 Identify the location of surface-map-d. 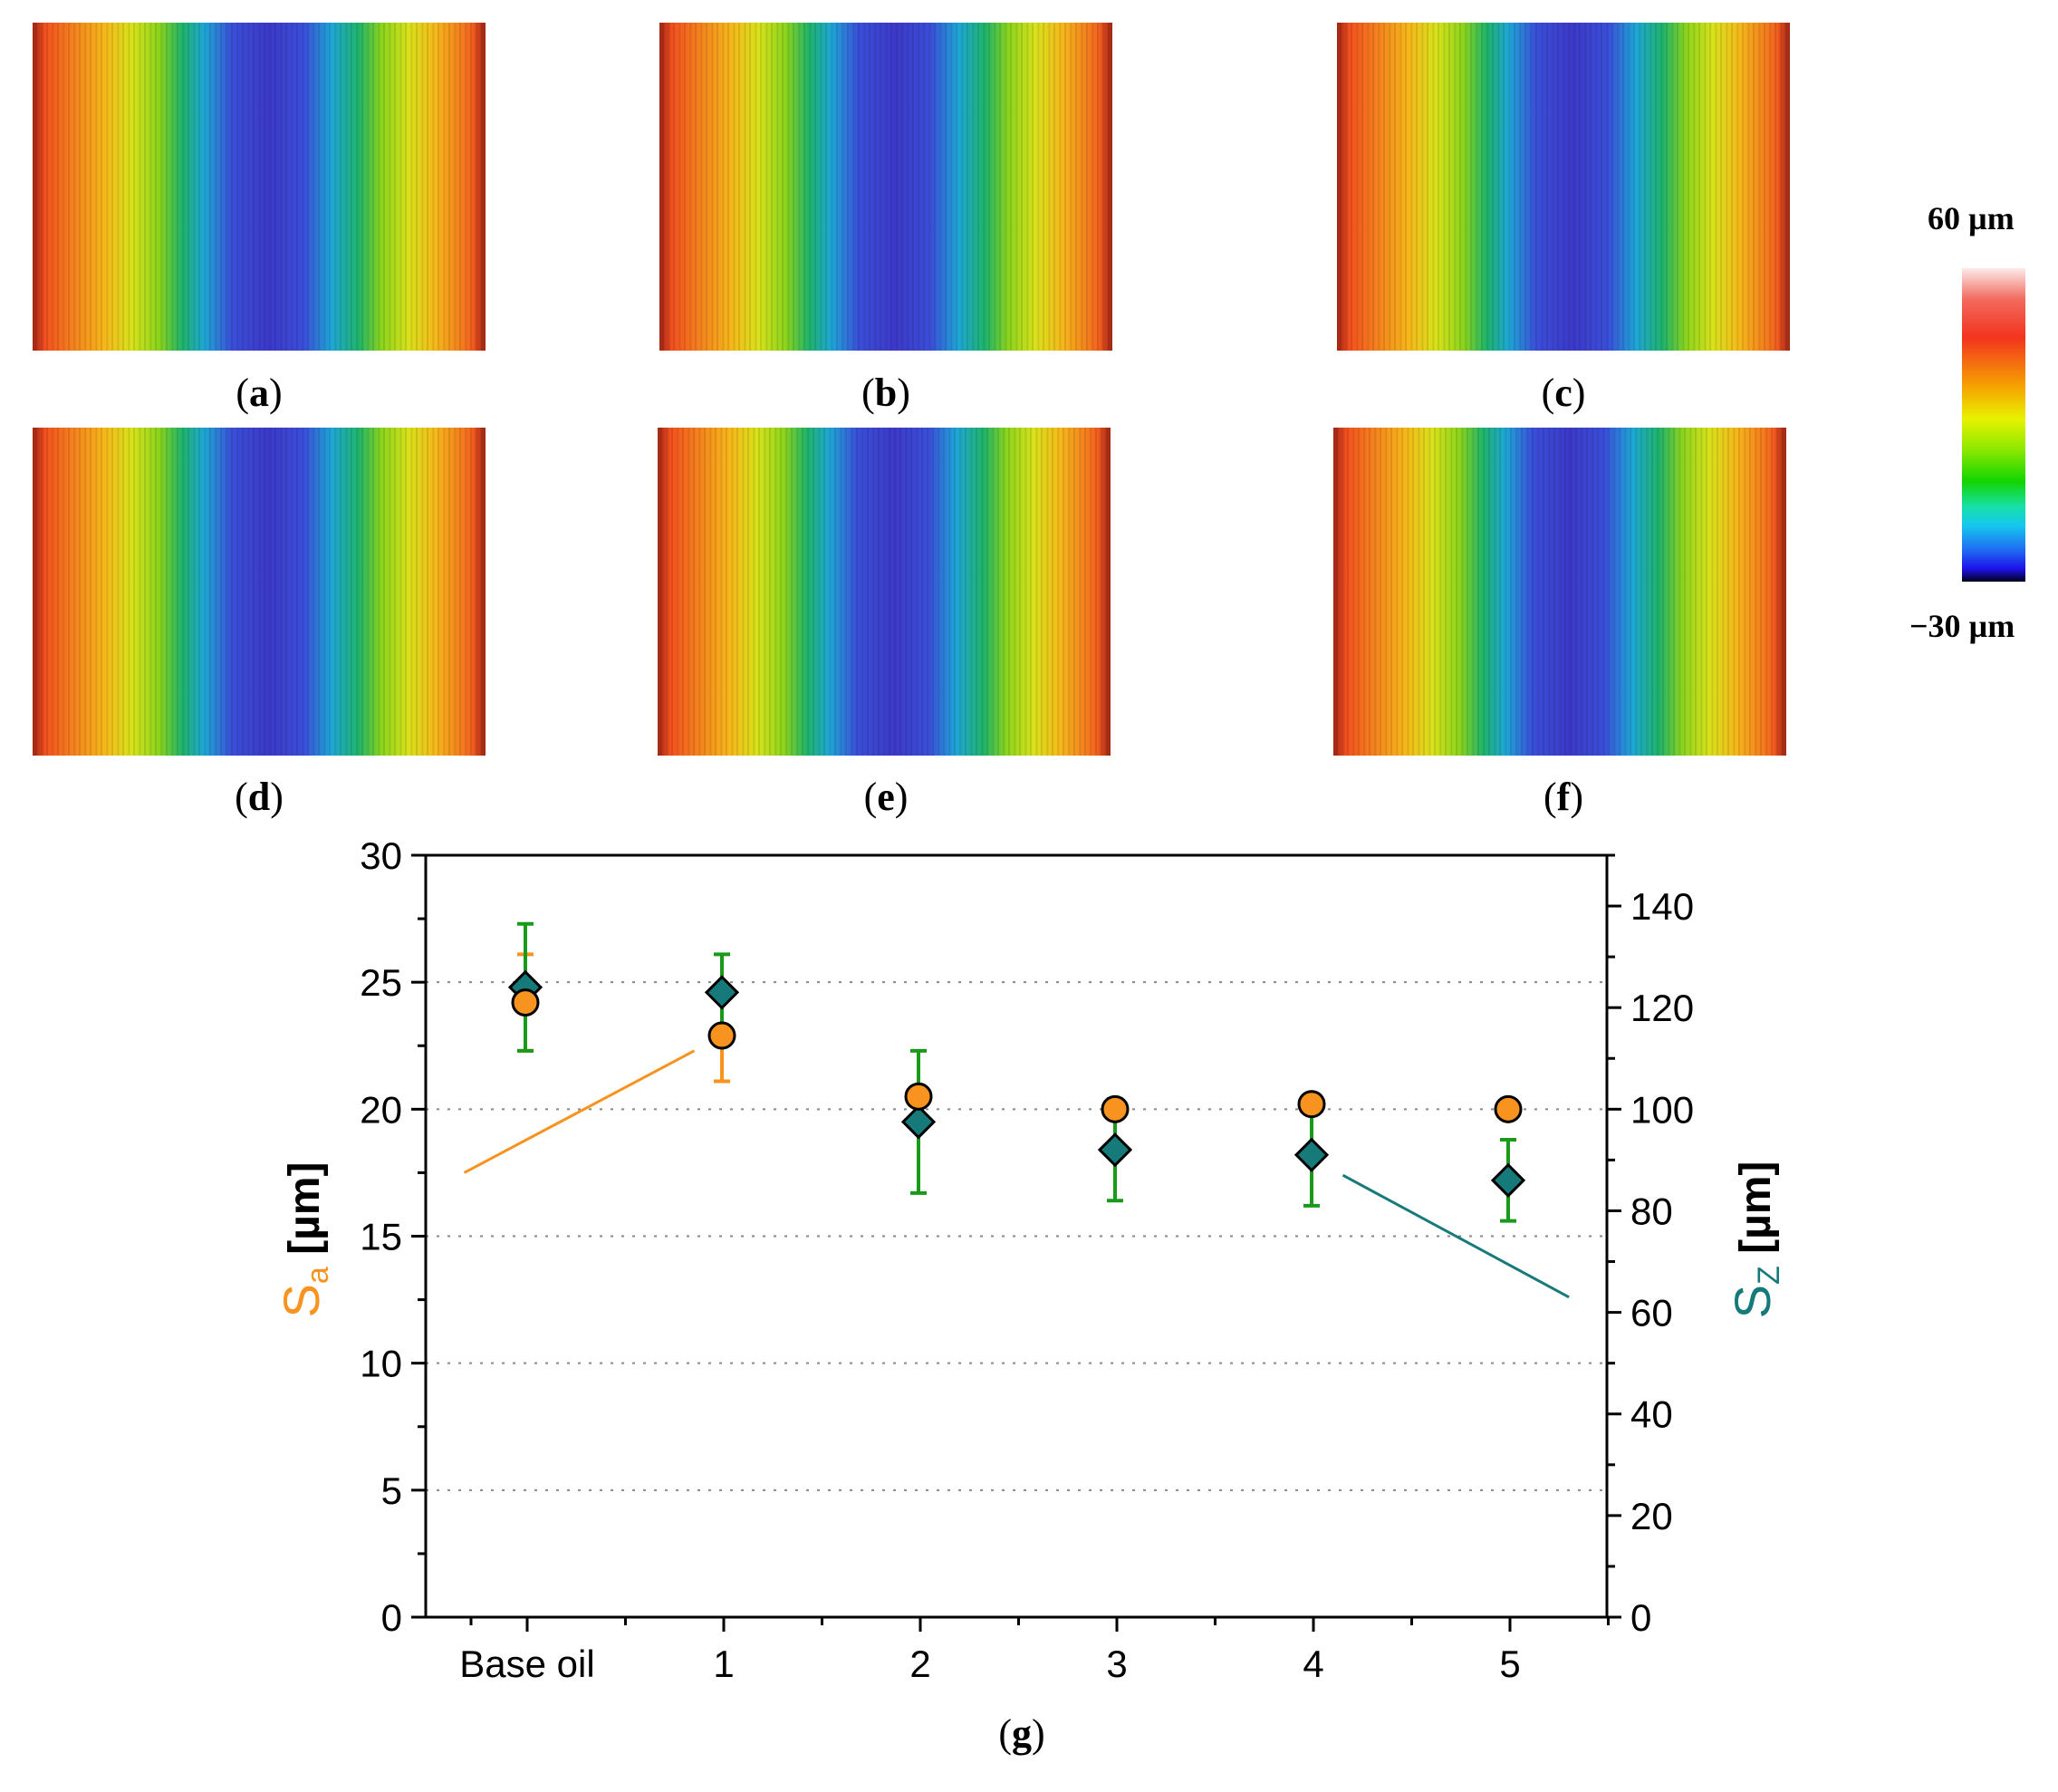
(259, 592).